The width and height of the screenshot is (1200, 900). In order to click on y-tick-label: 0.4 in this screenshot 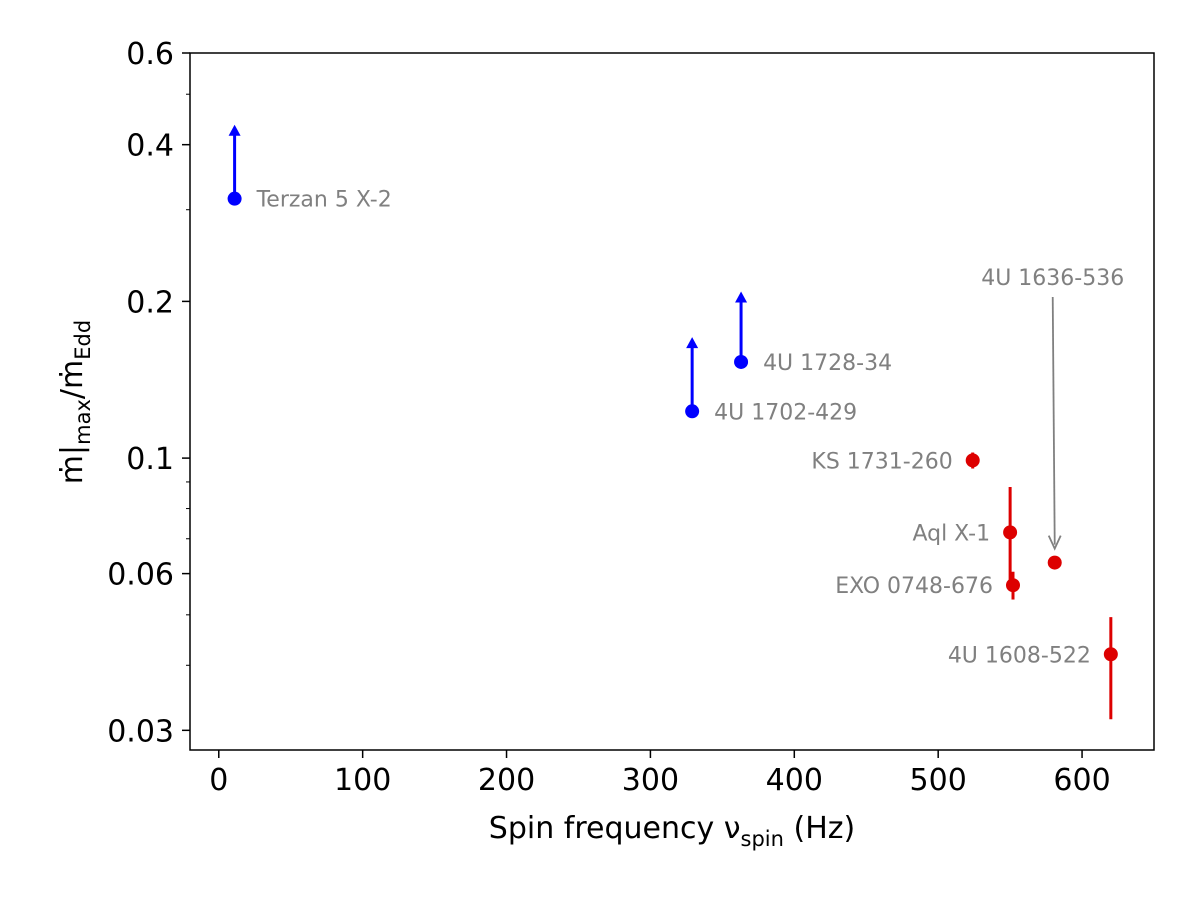, I will do `click(150, 146)`.